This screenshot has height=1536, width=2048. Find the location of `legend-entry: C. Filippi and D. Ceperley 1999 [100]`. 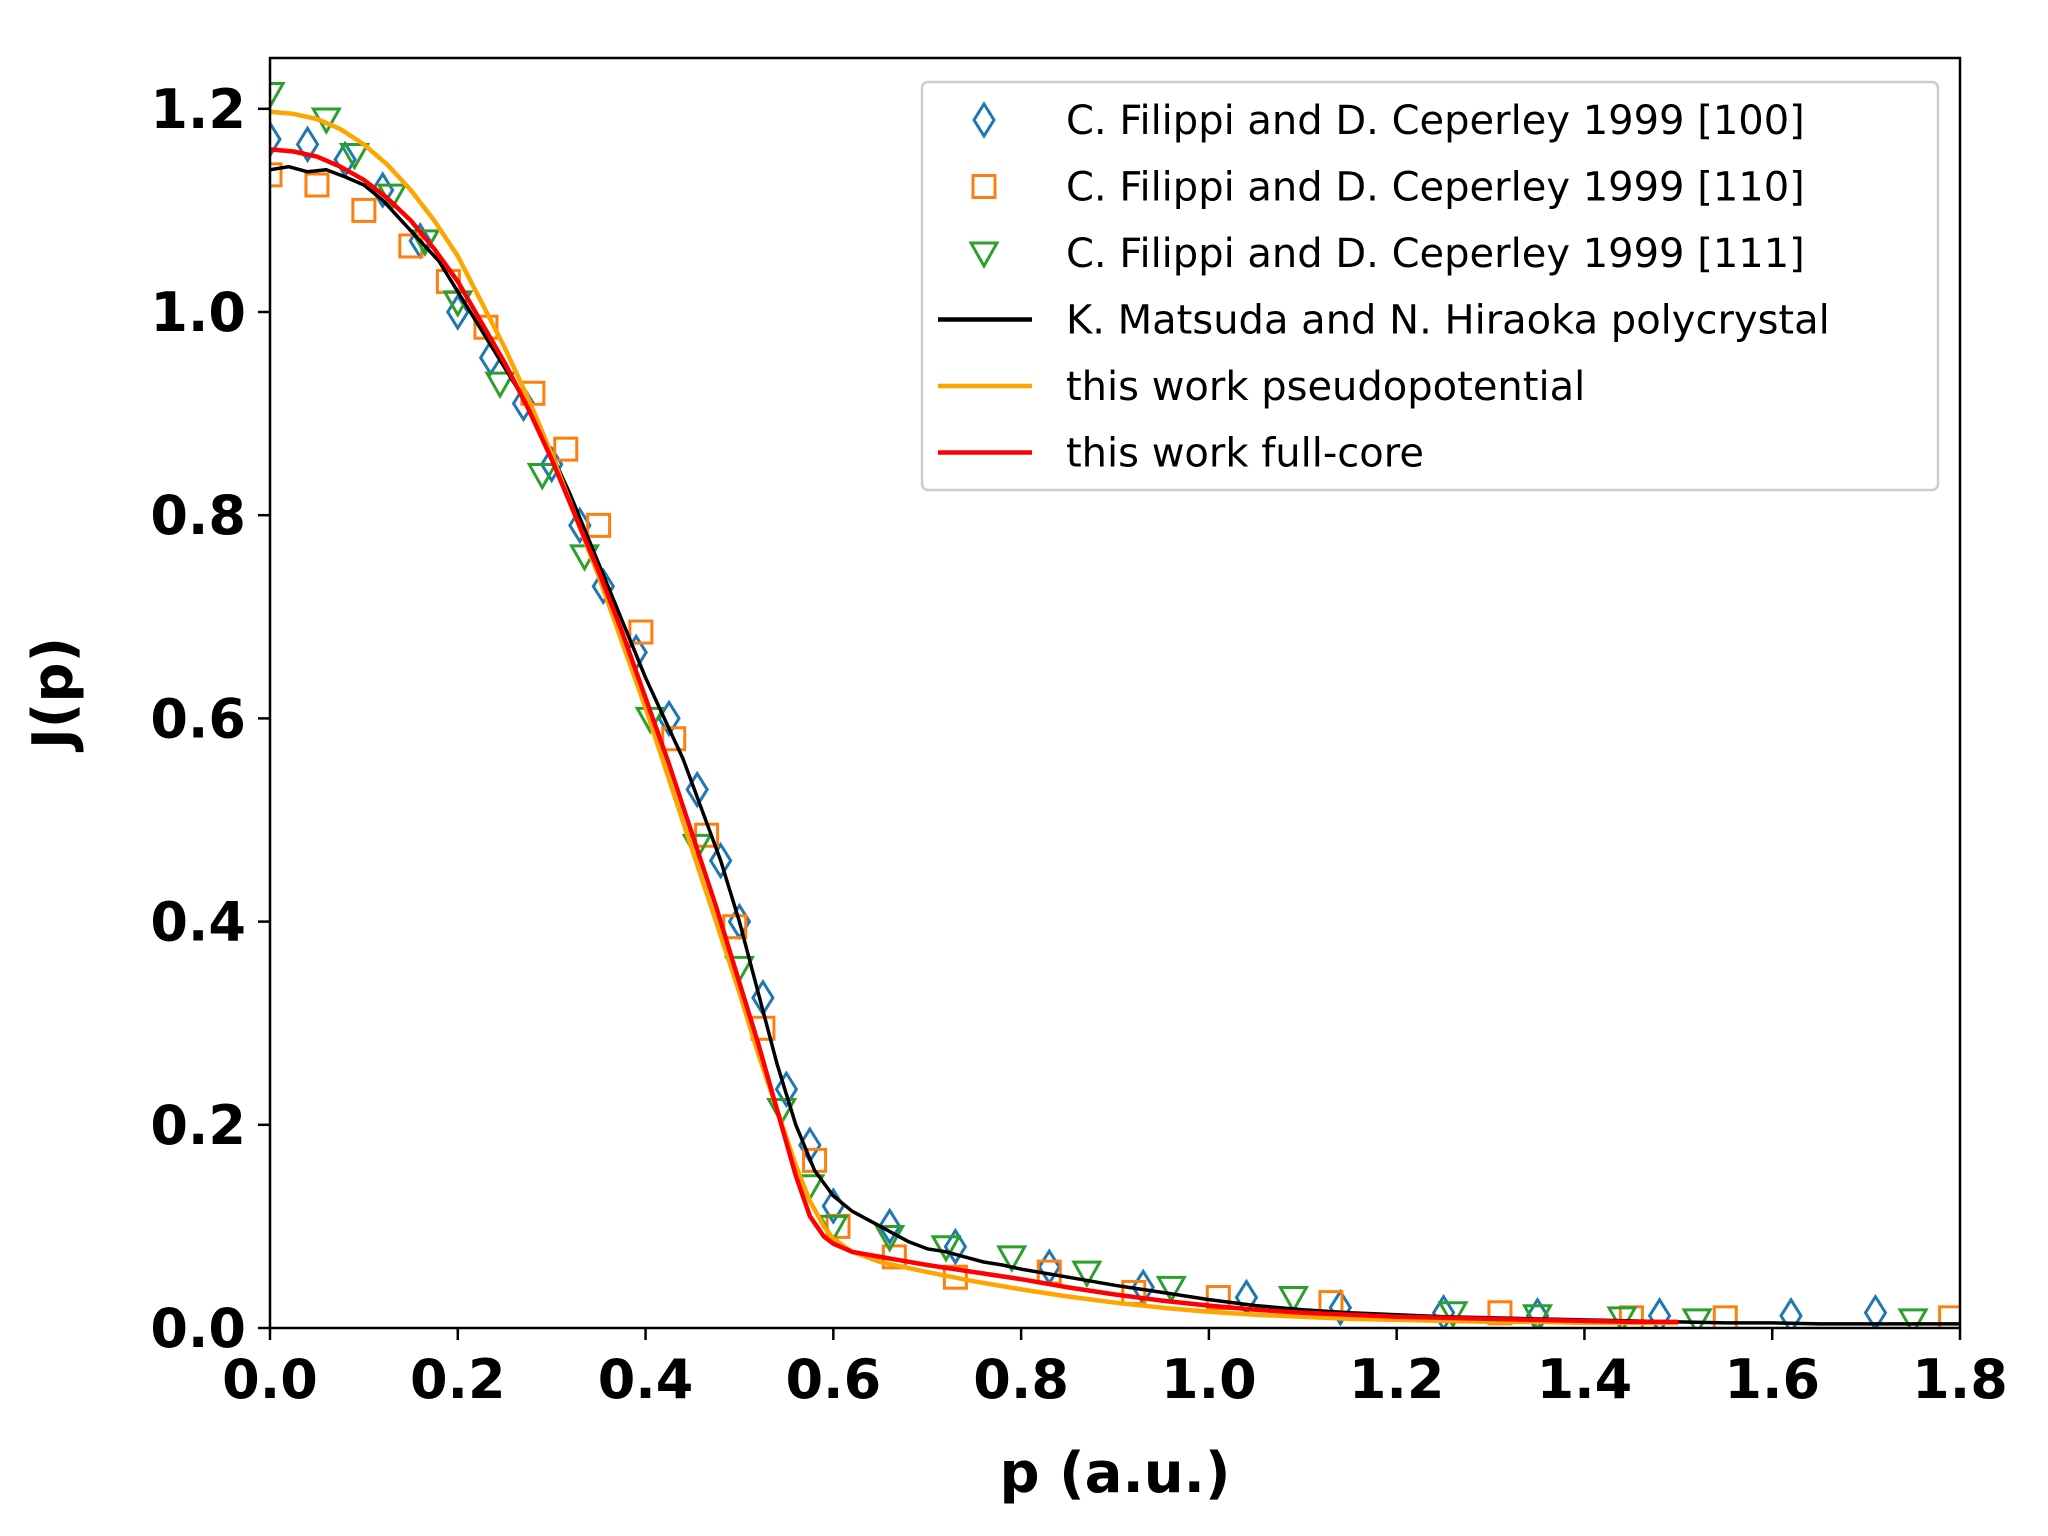

legend-entry: C. Filippi and D. Ceperley 1999 [100] is located at coordinates (1388, 121).